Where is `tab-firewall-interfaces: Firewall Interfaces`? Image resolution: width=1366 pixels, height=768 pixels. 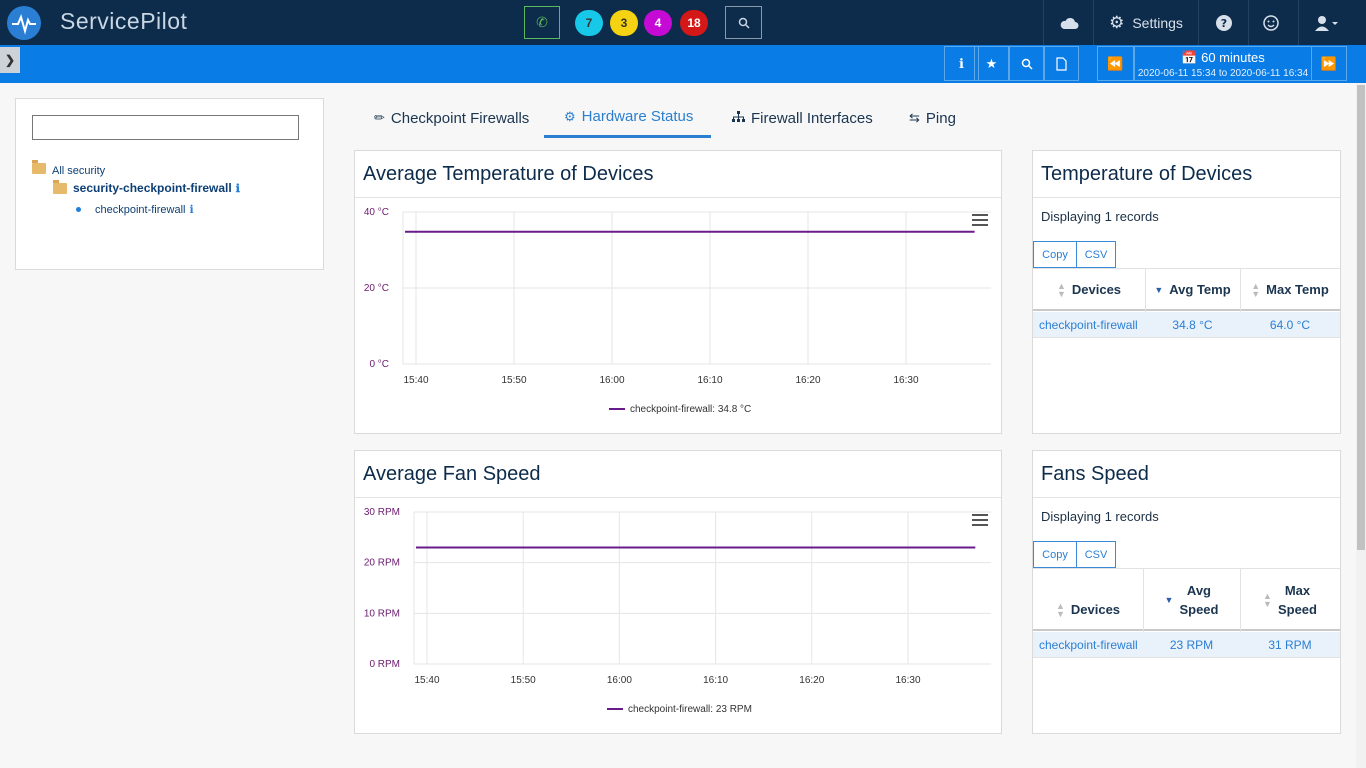
tab-firewall-interfaces: Firewall Interfaces is located at coordinates (802, 118).